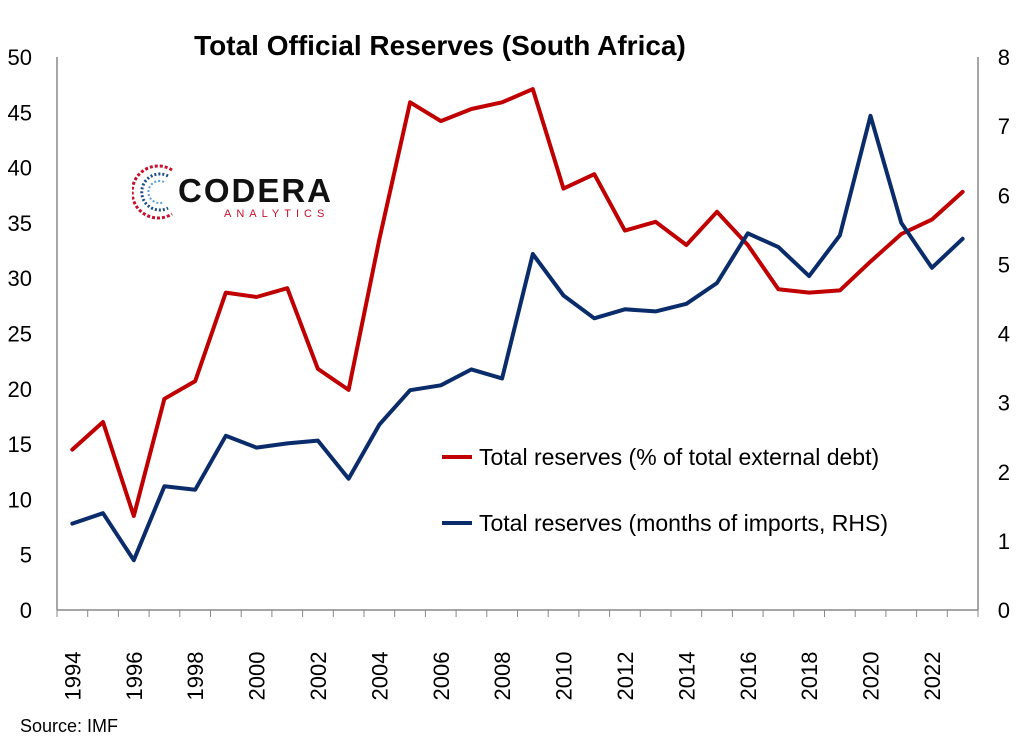 The image size is (1024, 754). What do you see at coordinates (20, 168) in the screenshot?
I see `y-left-tick-label: 40` at bounding box center [20, 168].